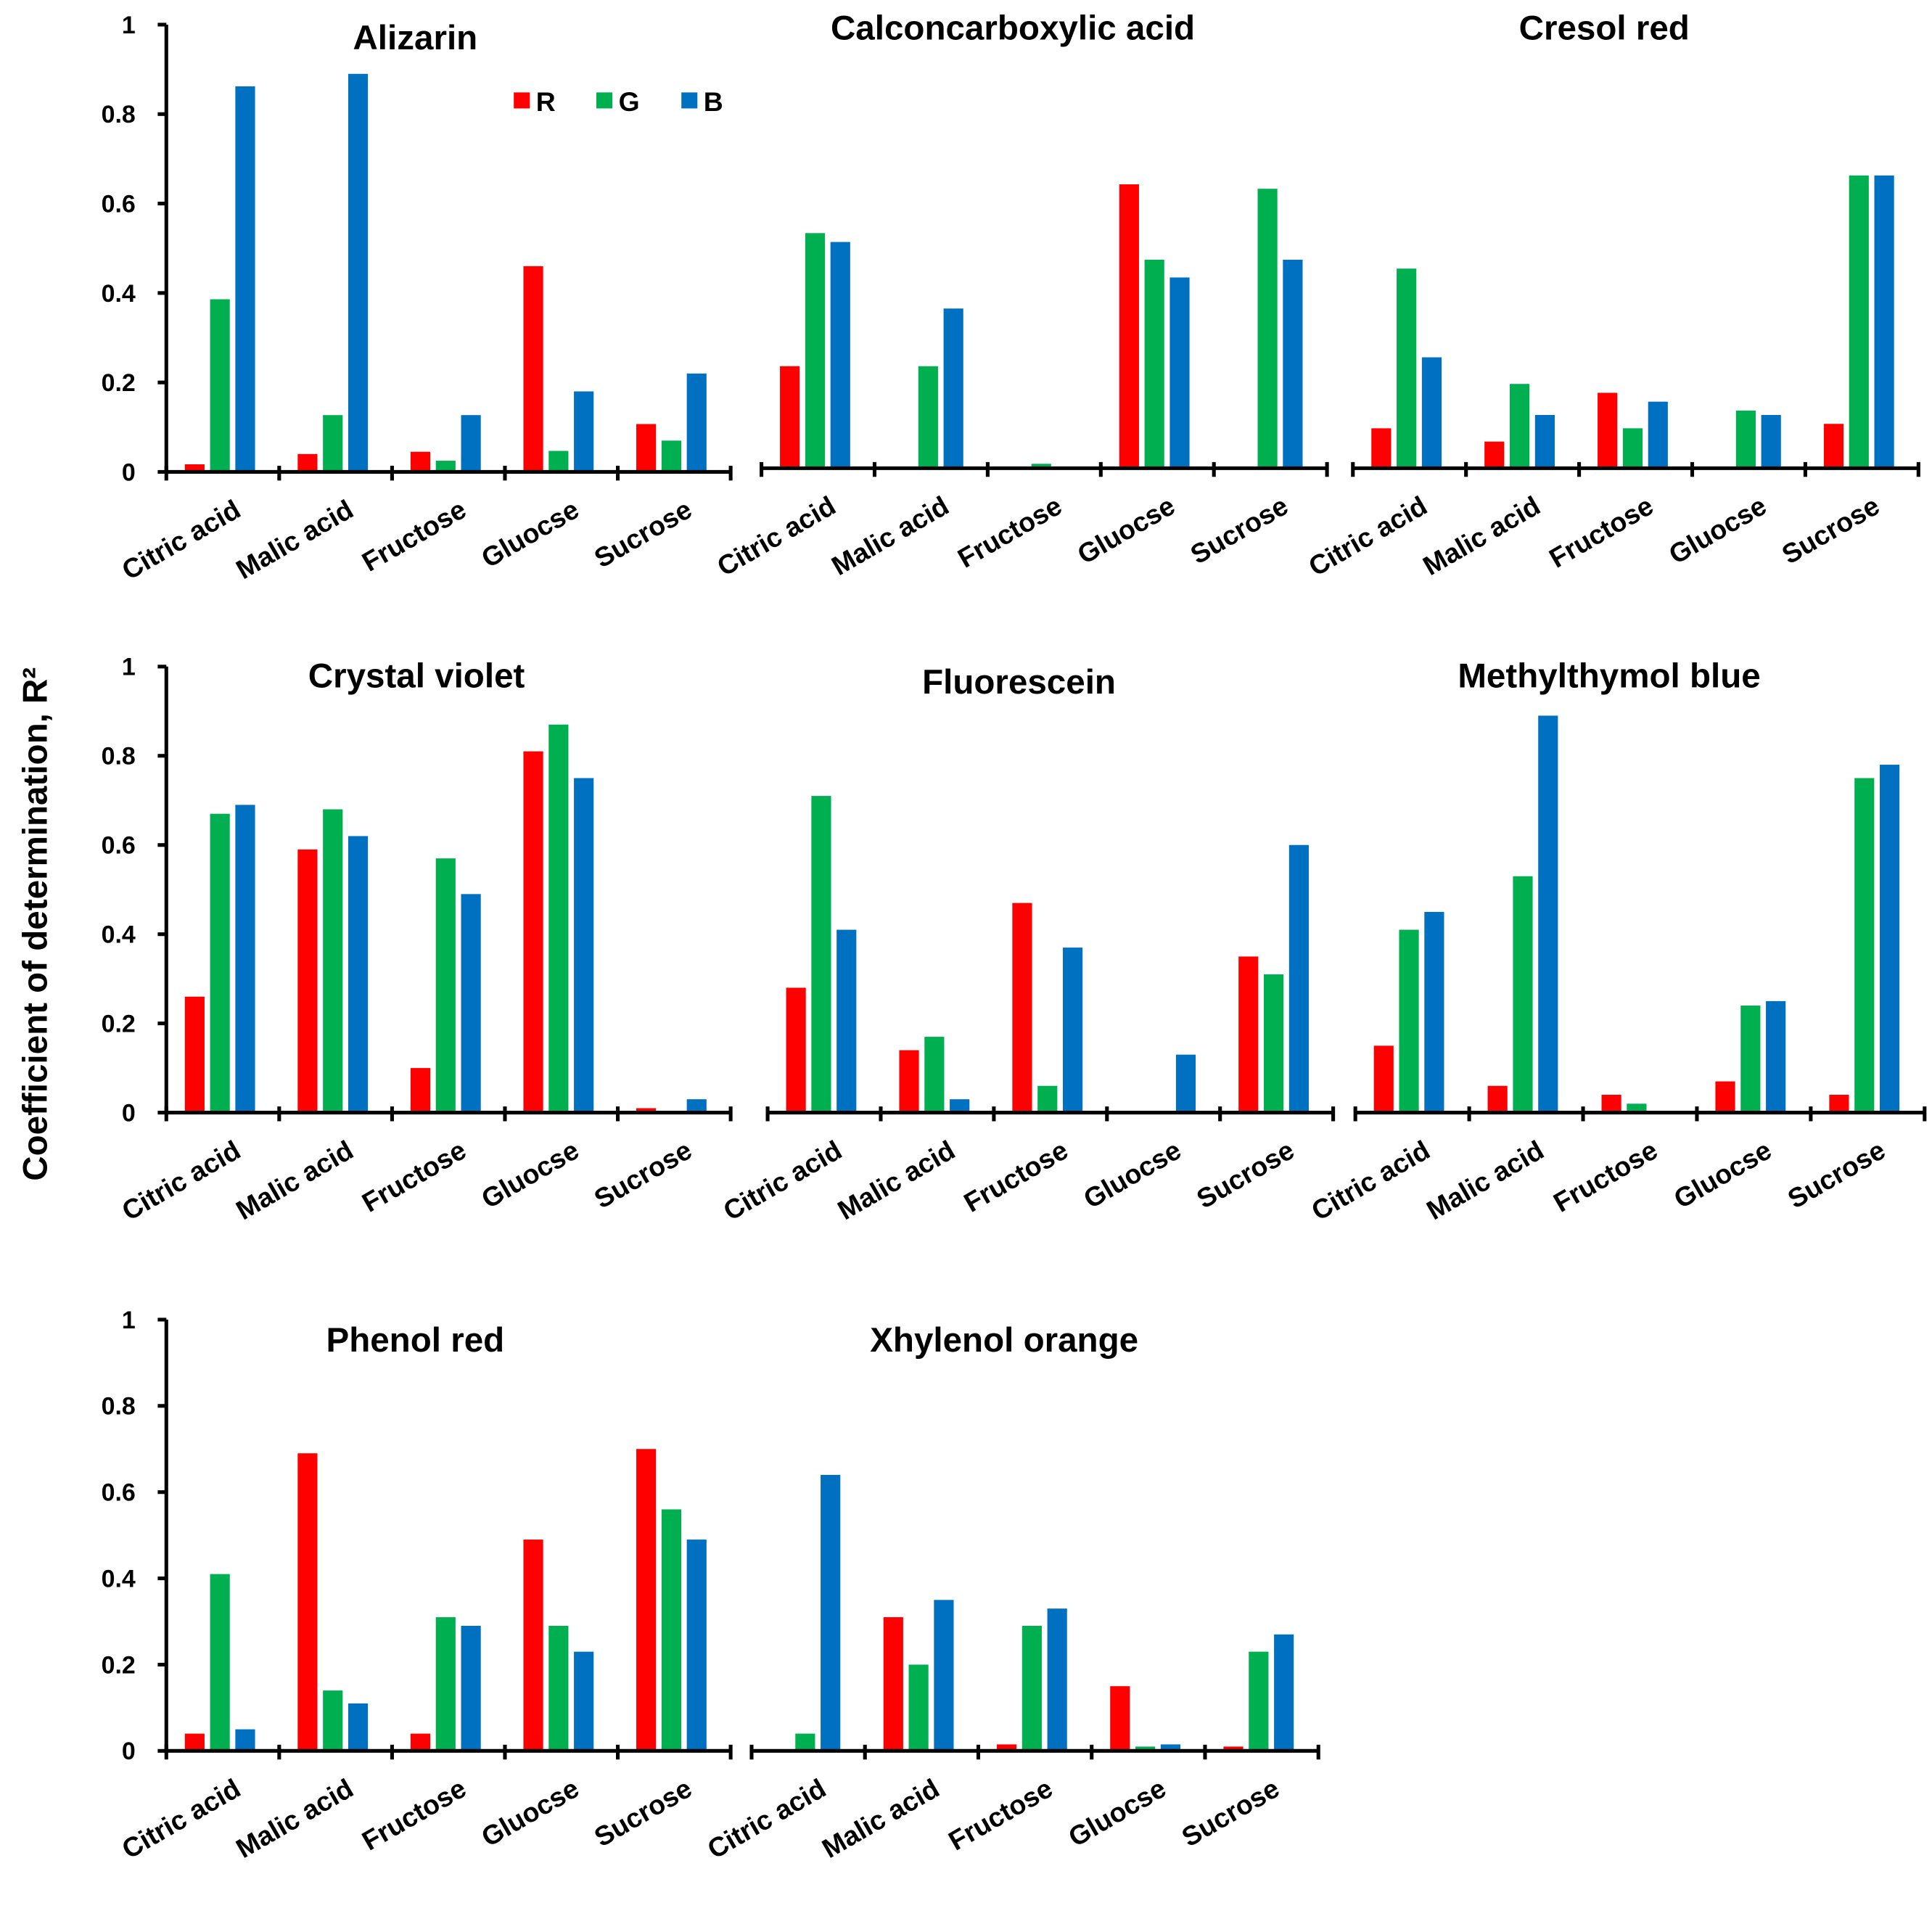  I want to click on y-tick-label: 0.4, so click(119, 935).